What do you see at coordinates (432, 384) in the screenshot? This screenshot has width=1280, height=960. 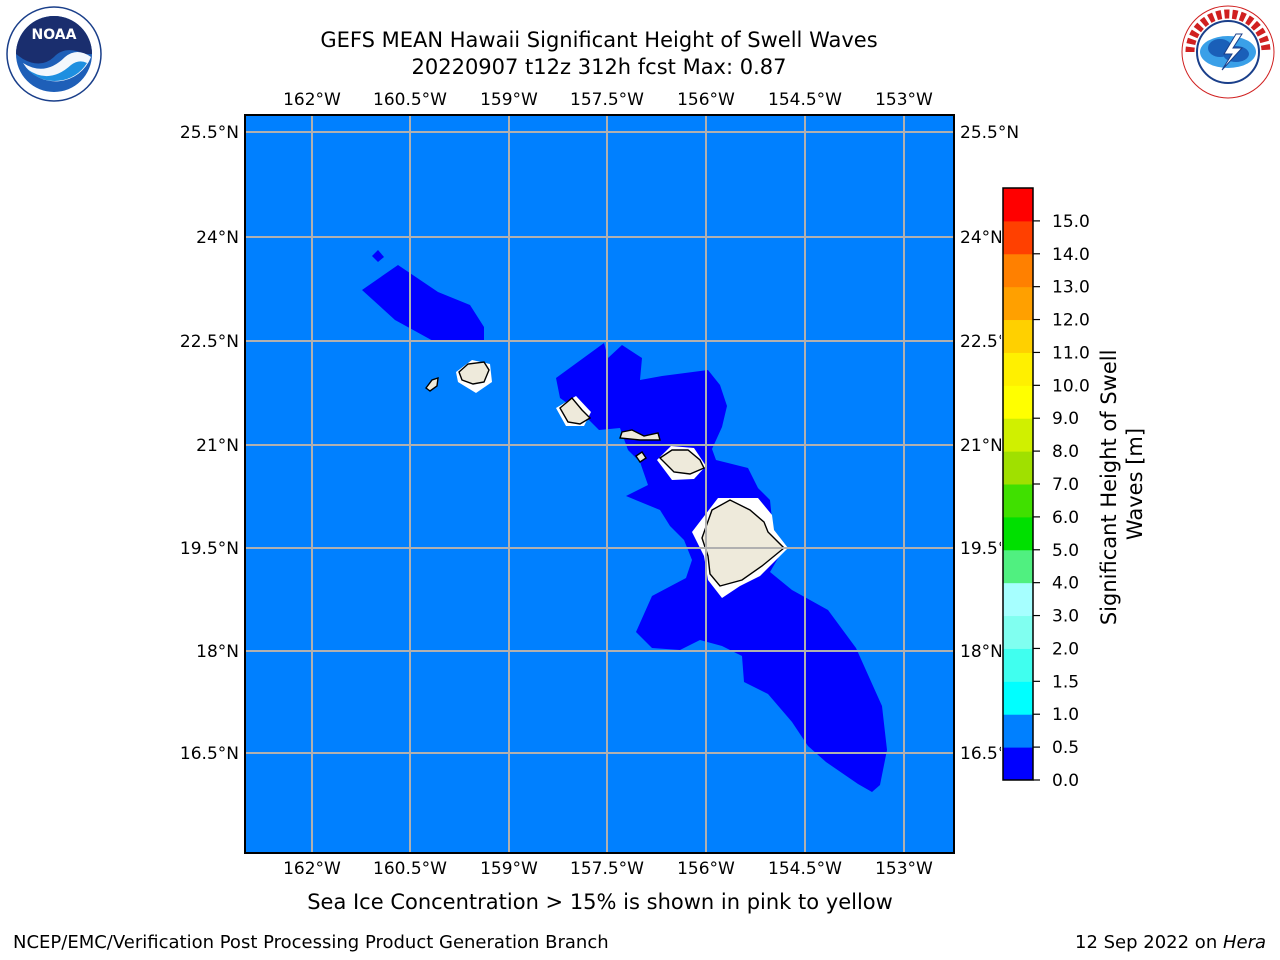 I see `island-niihau` at bounding box center [432, 384].